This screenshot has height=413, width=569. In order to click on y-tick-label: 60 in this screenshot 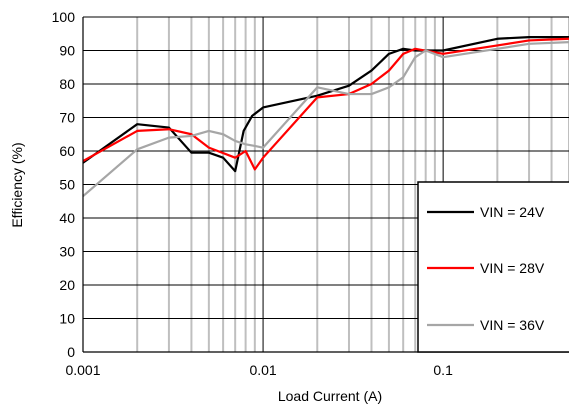, I will do `click(67, 151)`.